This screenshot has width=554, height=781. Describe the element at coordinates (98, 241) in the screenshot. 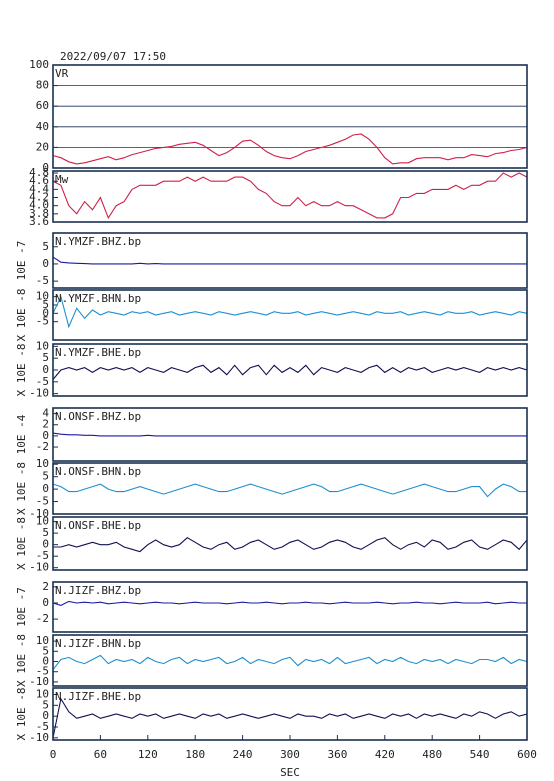

I see `trace-label: N.YMZF.BHZ.bp` at that location.